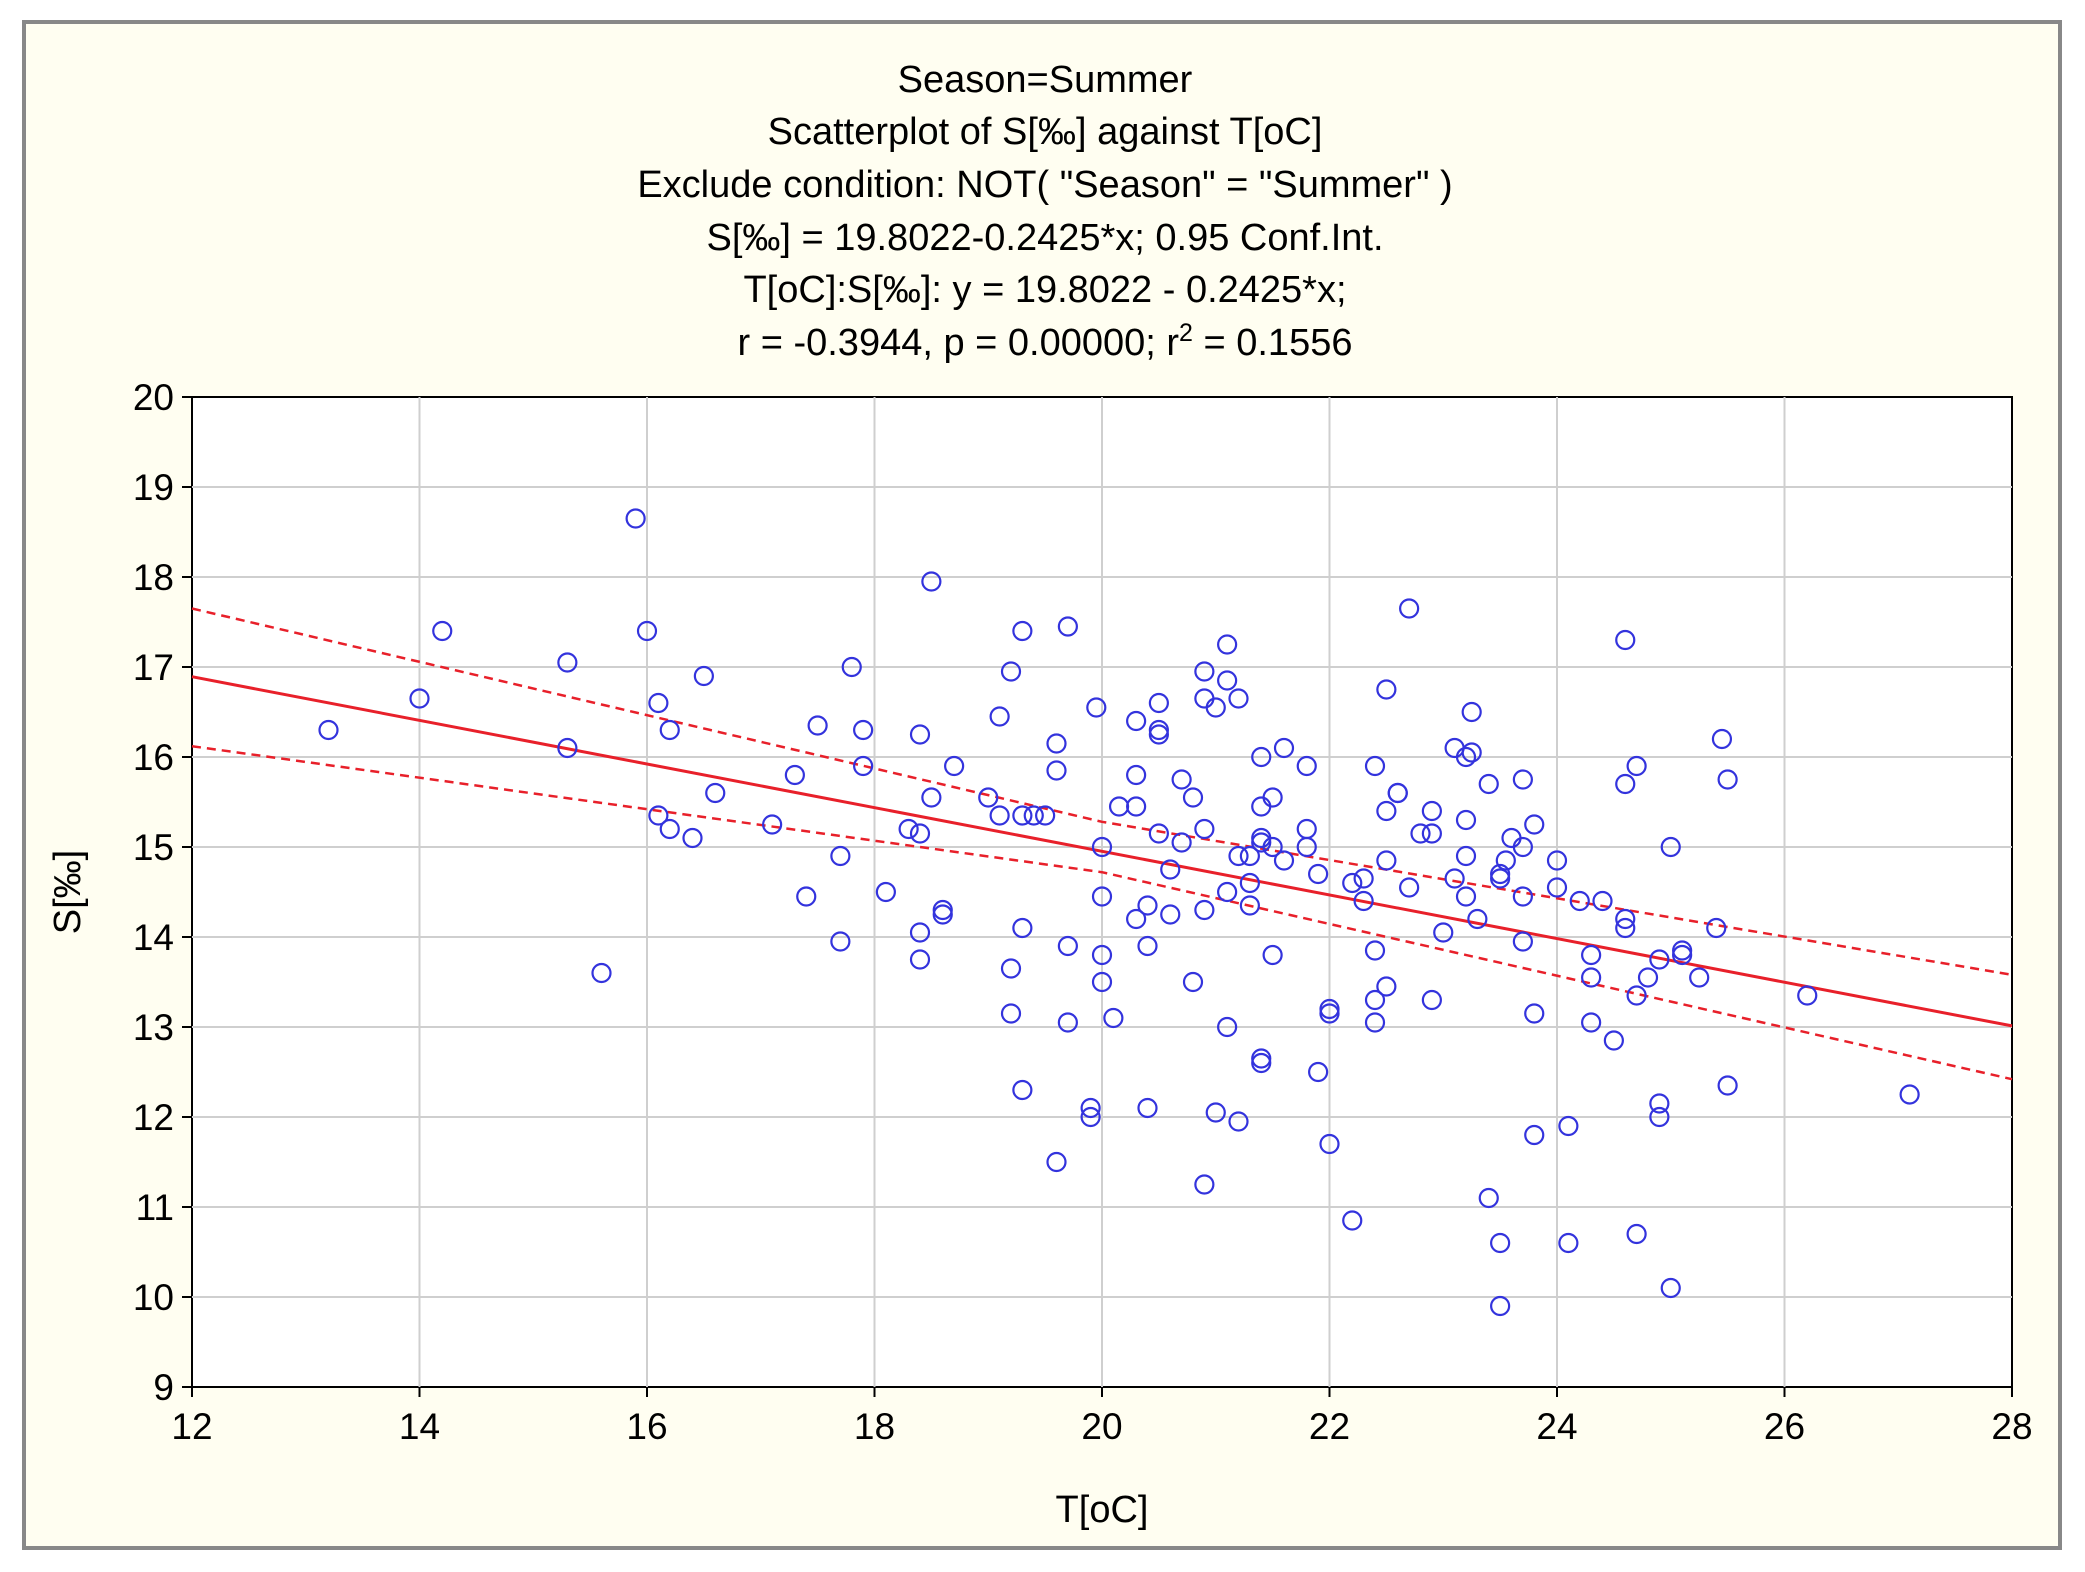 Image resolution: width=2085 pixels, height=1572 pixels. What do you see at coordinates (2011, 1426) in the screenshot?
I see `x-tick-label-28: 28` at bounding box center [2011, 1426].